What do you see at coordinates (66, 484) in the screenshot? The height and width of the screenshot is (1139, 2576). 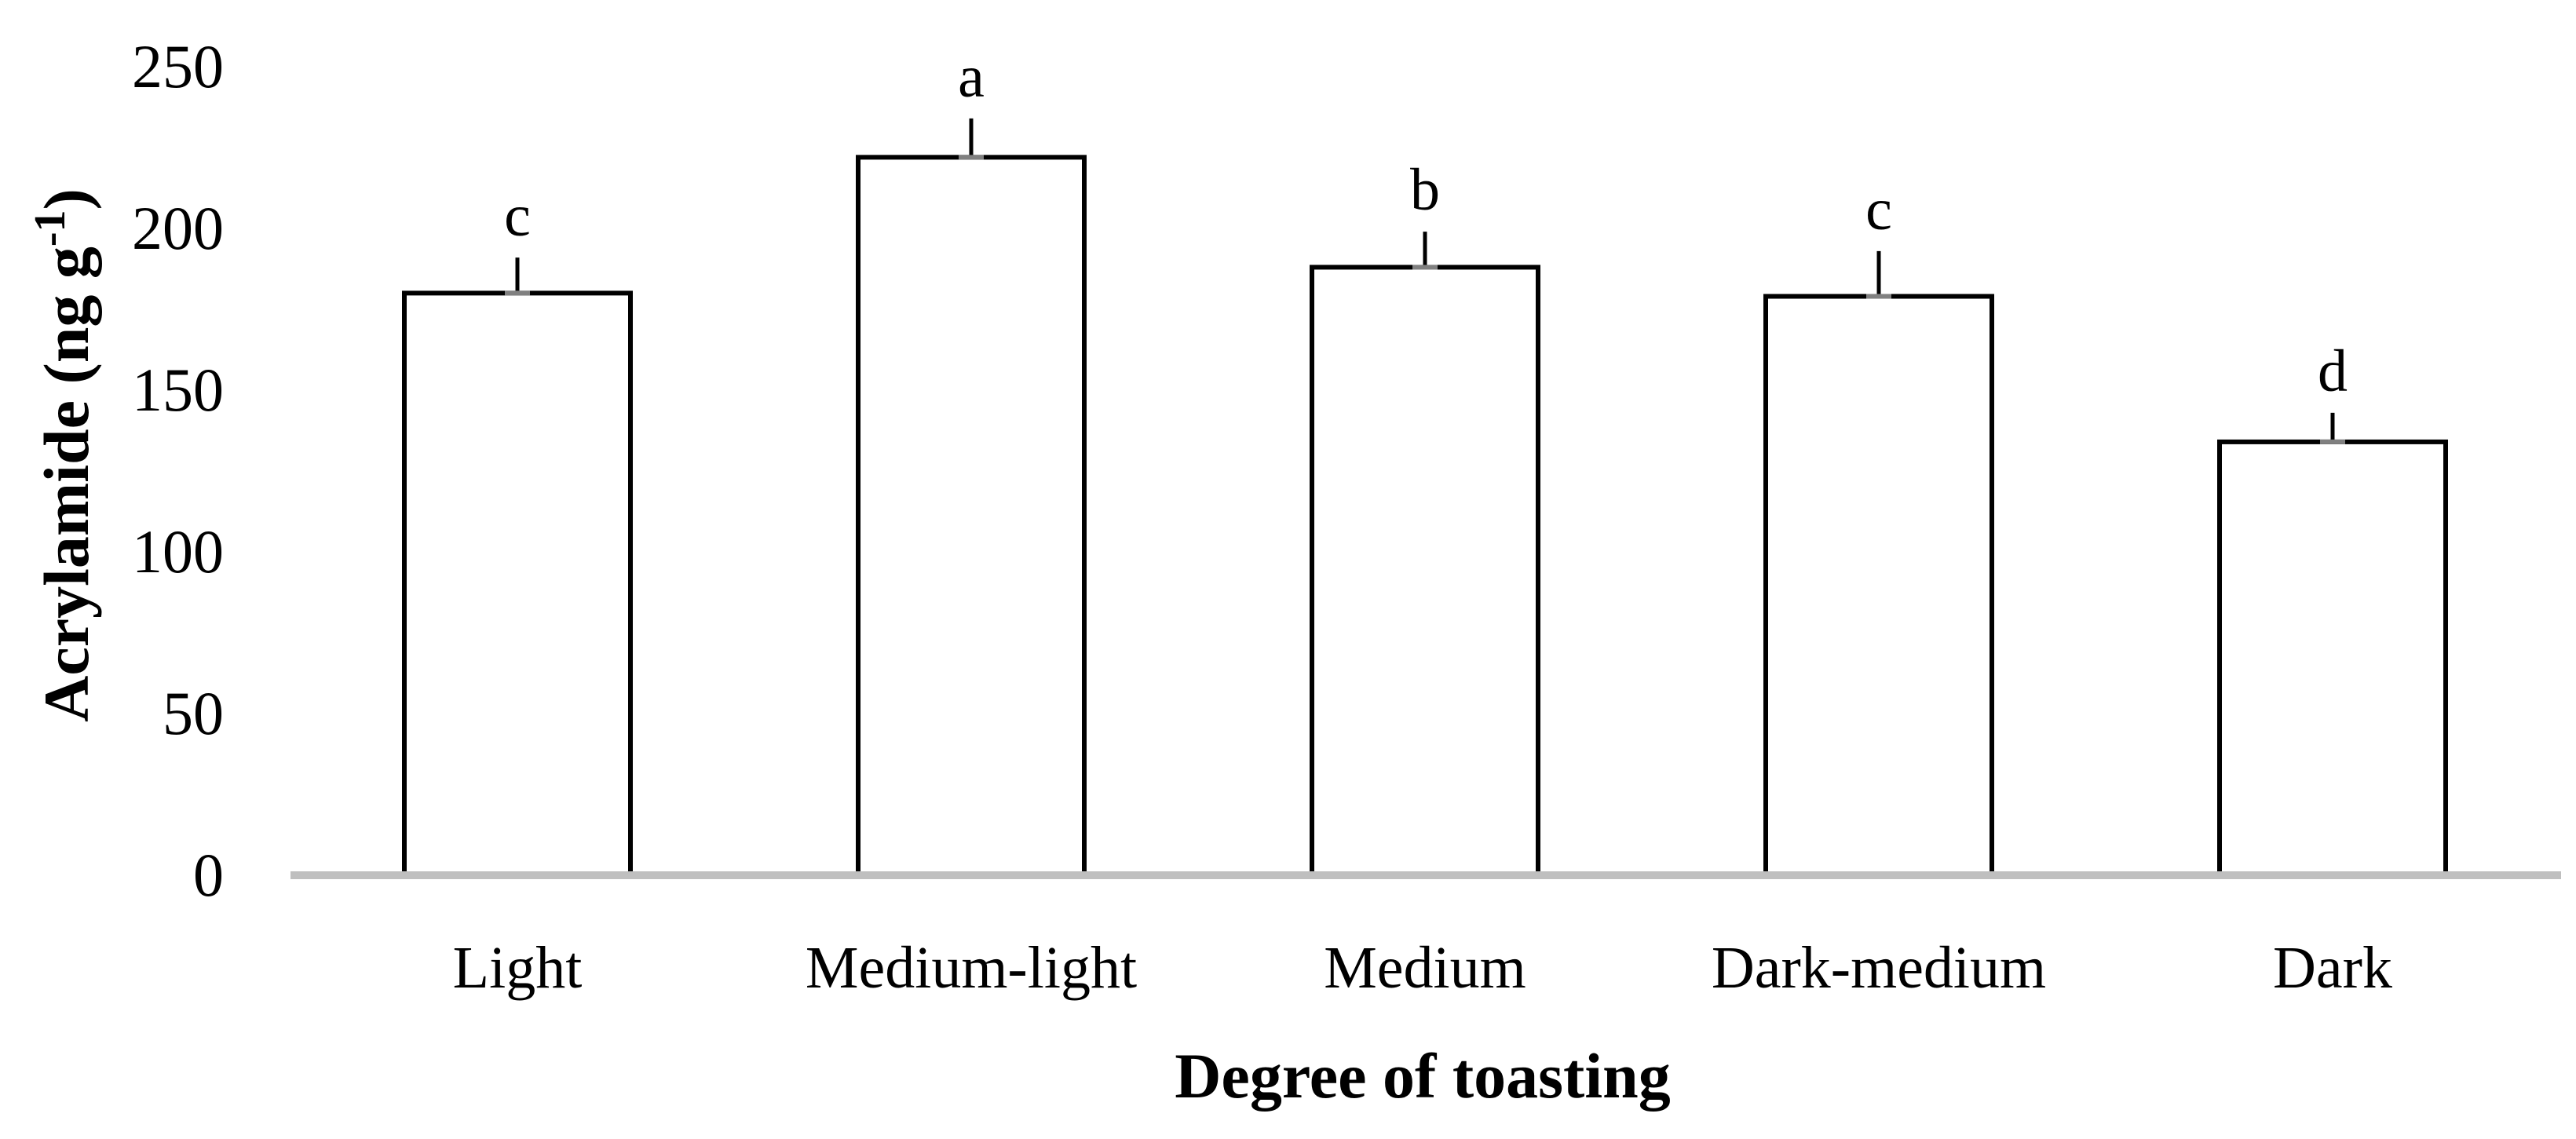 I see `y-axis-title-main: Acrylamide (ng g` at bounding box center [66, 484].